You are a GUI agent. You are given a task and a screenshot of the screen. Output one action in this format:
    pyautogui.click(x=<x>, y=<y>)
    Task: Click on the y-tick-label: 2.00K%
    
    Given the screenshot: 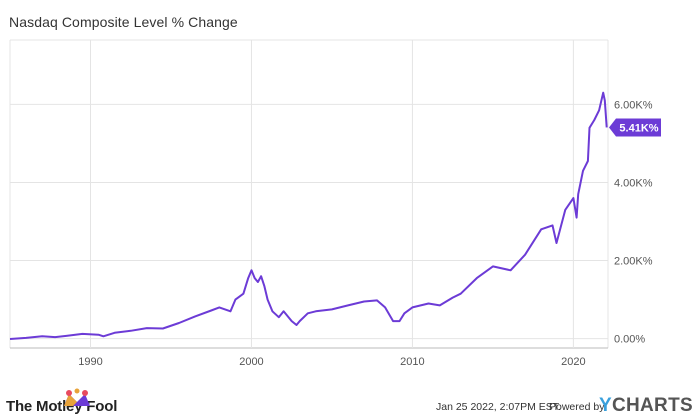 What is the action you would take?
    pyautogui.click(x=633, y=262)
    